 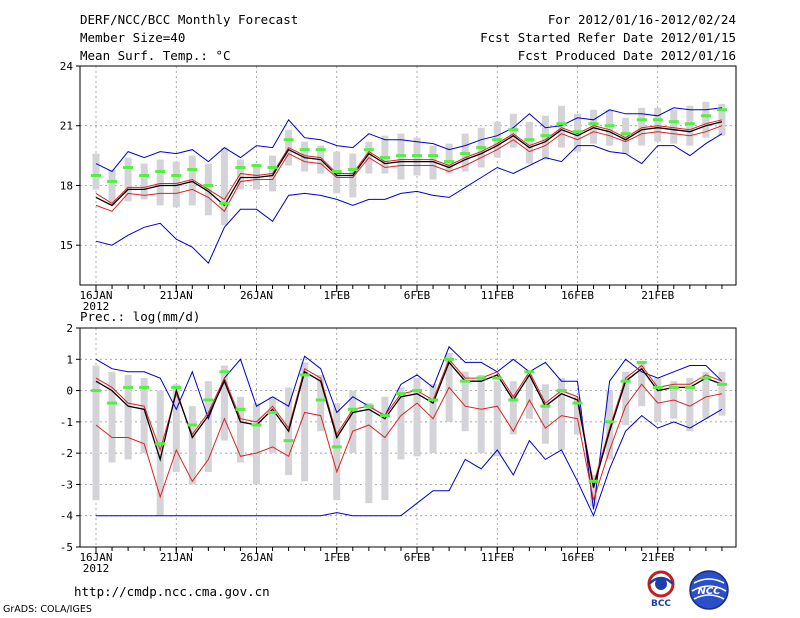 What do you see at coordinates (67, 66) in the screenshot?
I see `temperature-y-tick-label: 24` at bounding box center [67, 66].